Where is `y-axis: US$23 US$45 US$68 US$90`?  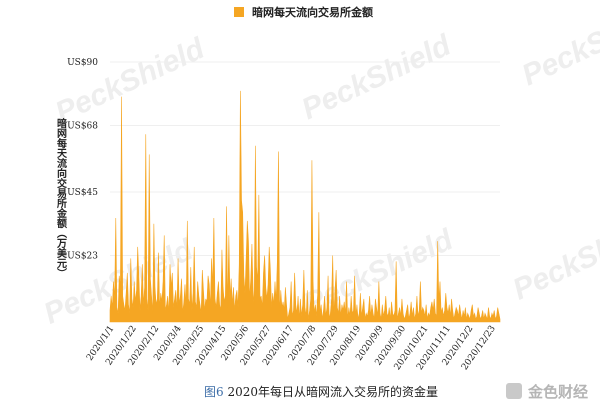 y-axis: US$23 US$45 US$68 US$90 is located at coordinates (82, 160).